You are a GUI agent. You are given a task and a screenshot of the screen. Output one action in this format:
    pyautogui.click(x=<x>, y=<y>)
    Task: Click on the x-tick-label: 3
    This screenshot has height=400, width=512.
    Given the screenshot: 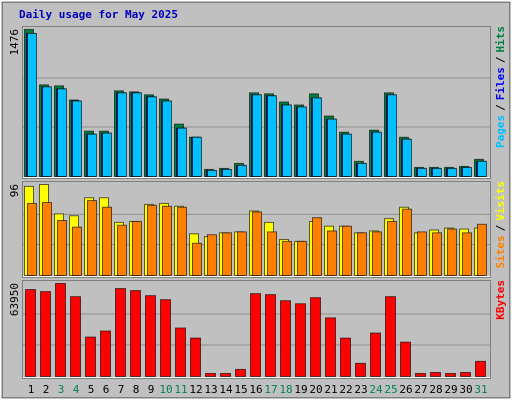 What is the action you would take?
    pyautogui.click(x=61, y=389)
    